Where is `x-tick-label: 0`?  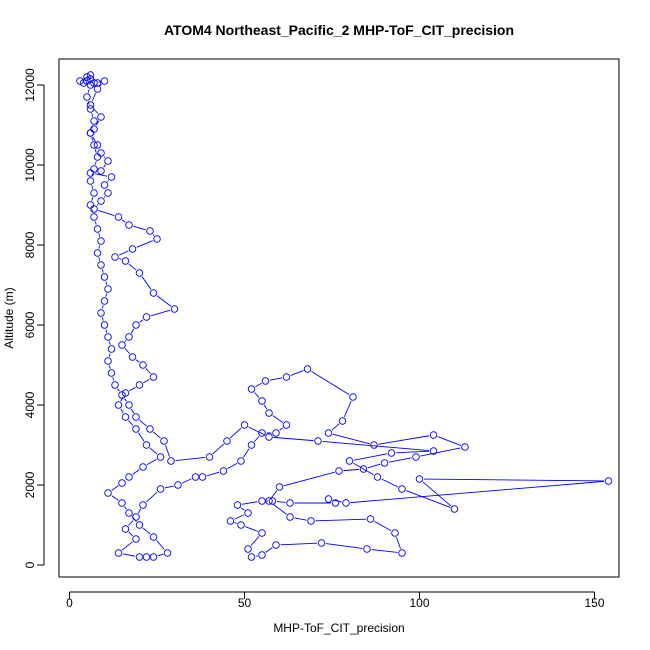 x-tick-label: 0 is located at coordinates (69, 603).